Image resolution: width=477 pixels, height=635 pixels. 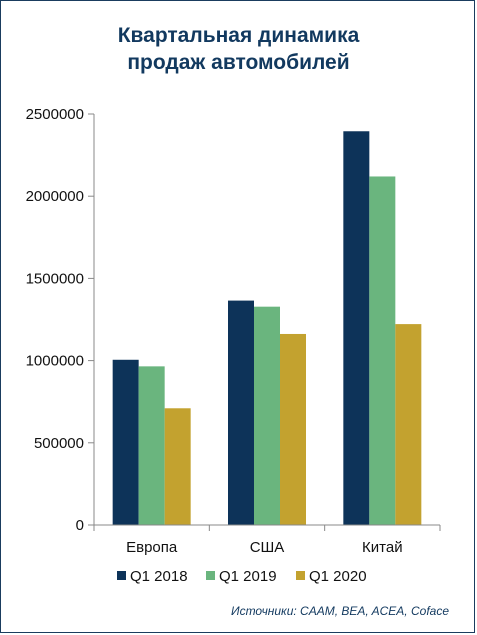 What do you see at coordinates (55, 361) in the screenshot?
I see `y-tick-label: 1000000` at bounding box center [55, 361].